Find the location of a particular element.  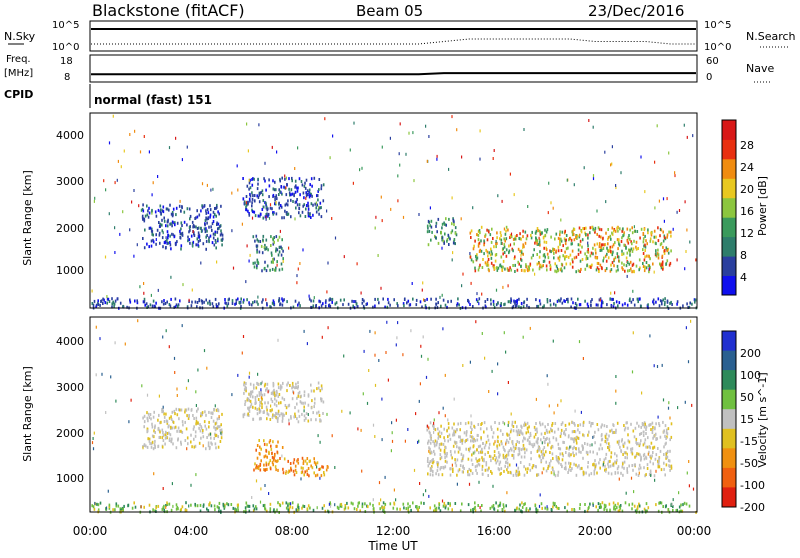

freq-left-tick-top: 18 is located at coordinates (66, 61).